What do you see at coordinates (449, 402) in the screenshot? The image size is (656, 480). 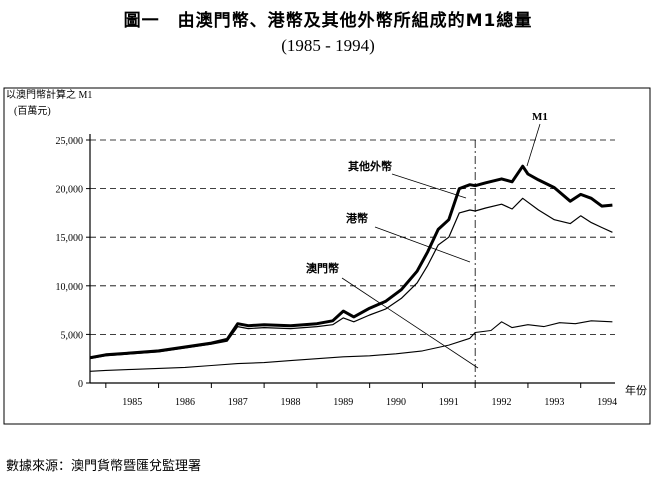 I see `x-tick-label: 1991` at bounding box center [449, 402].